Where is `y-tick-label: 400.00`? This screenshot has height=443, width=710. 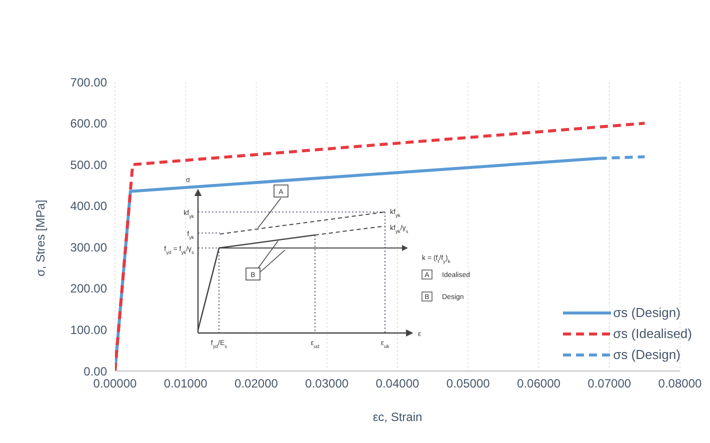 y-tick-label: 400.00 is located at coordinates (89, 206).